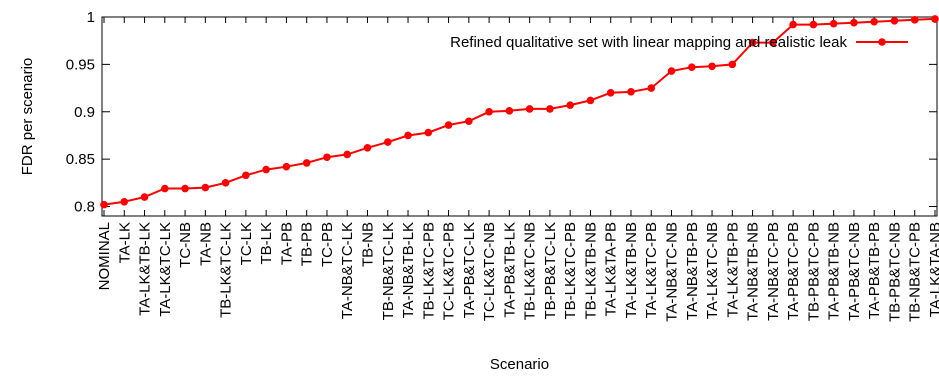 The image size is (939, 376). Describe the element at coordinates (327, 244) in the screenshot. I see `x-tick-label: TC-PB` at that location.